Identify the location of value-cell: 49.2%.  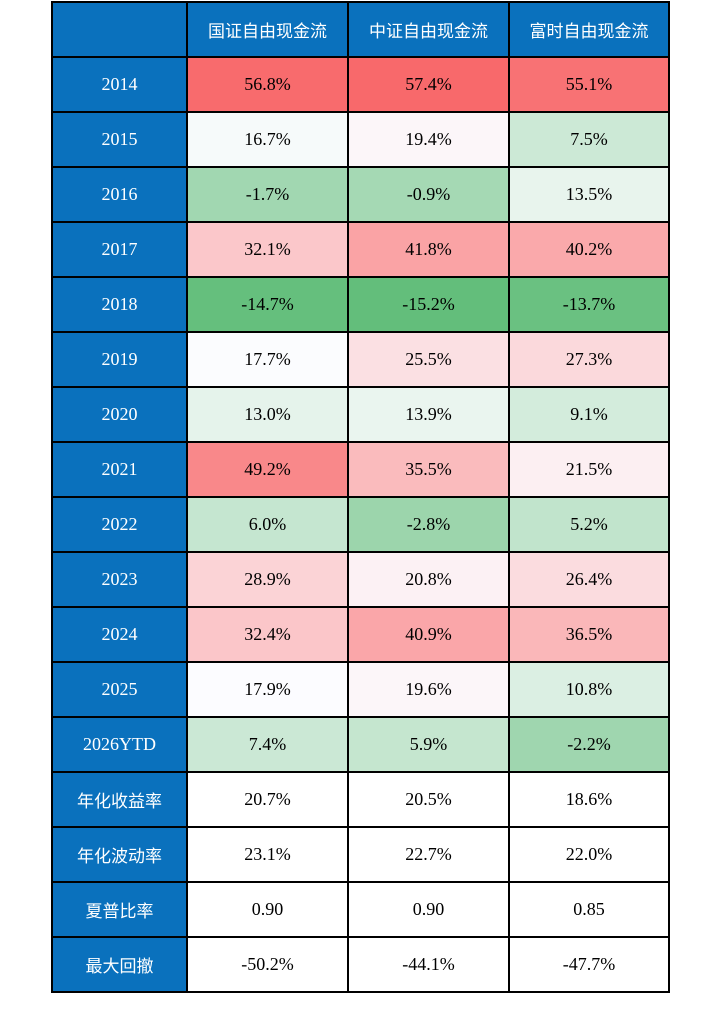
(267, 469).